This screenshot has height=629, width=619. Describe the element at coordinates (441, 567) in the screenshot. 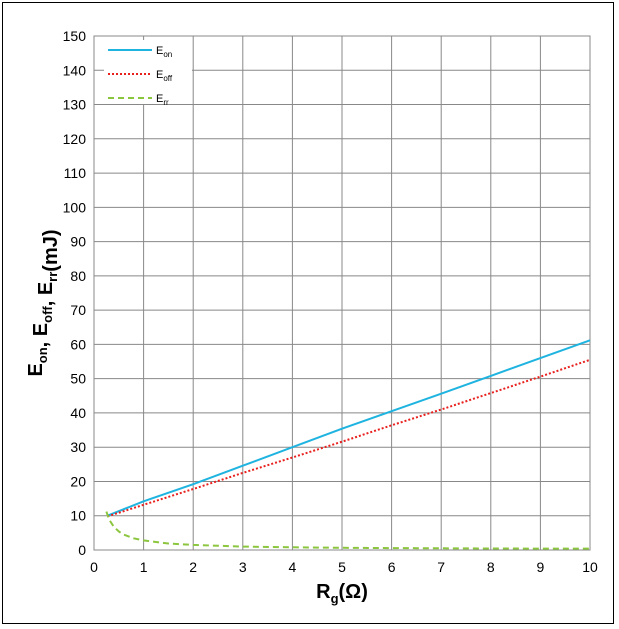

I see `x-tick-label: 7` at that location.